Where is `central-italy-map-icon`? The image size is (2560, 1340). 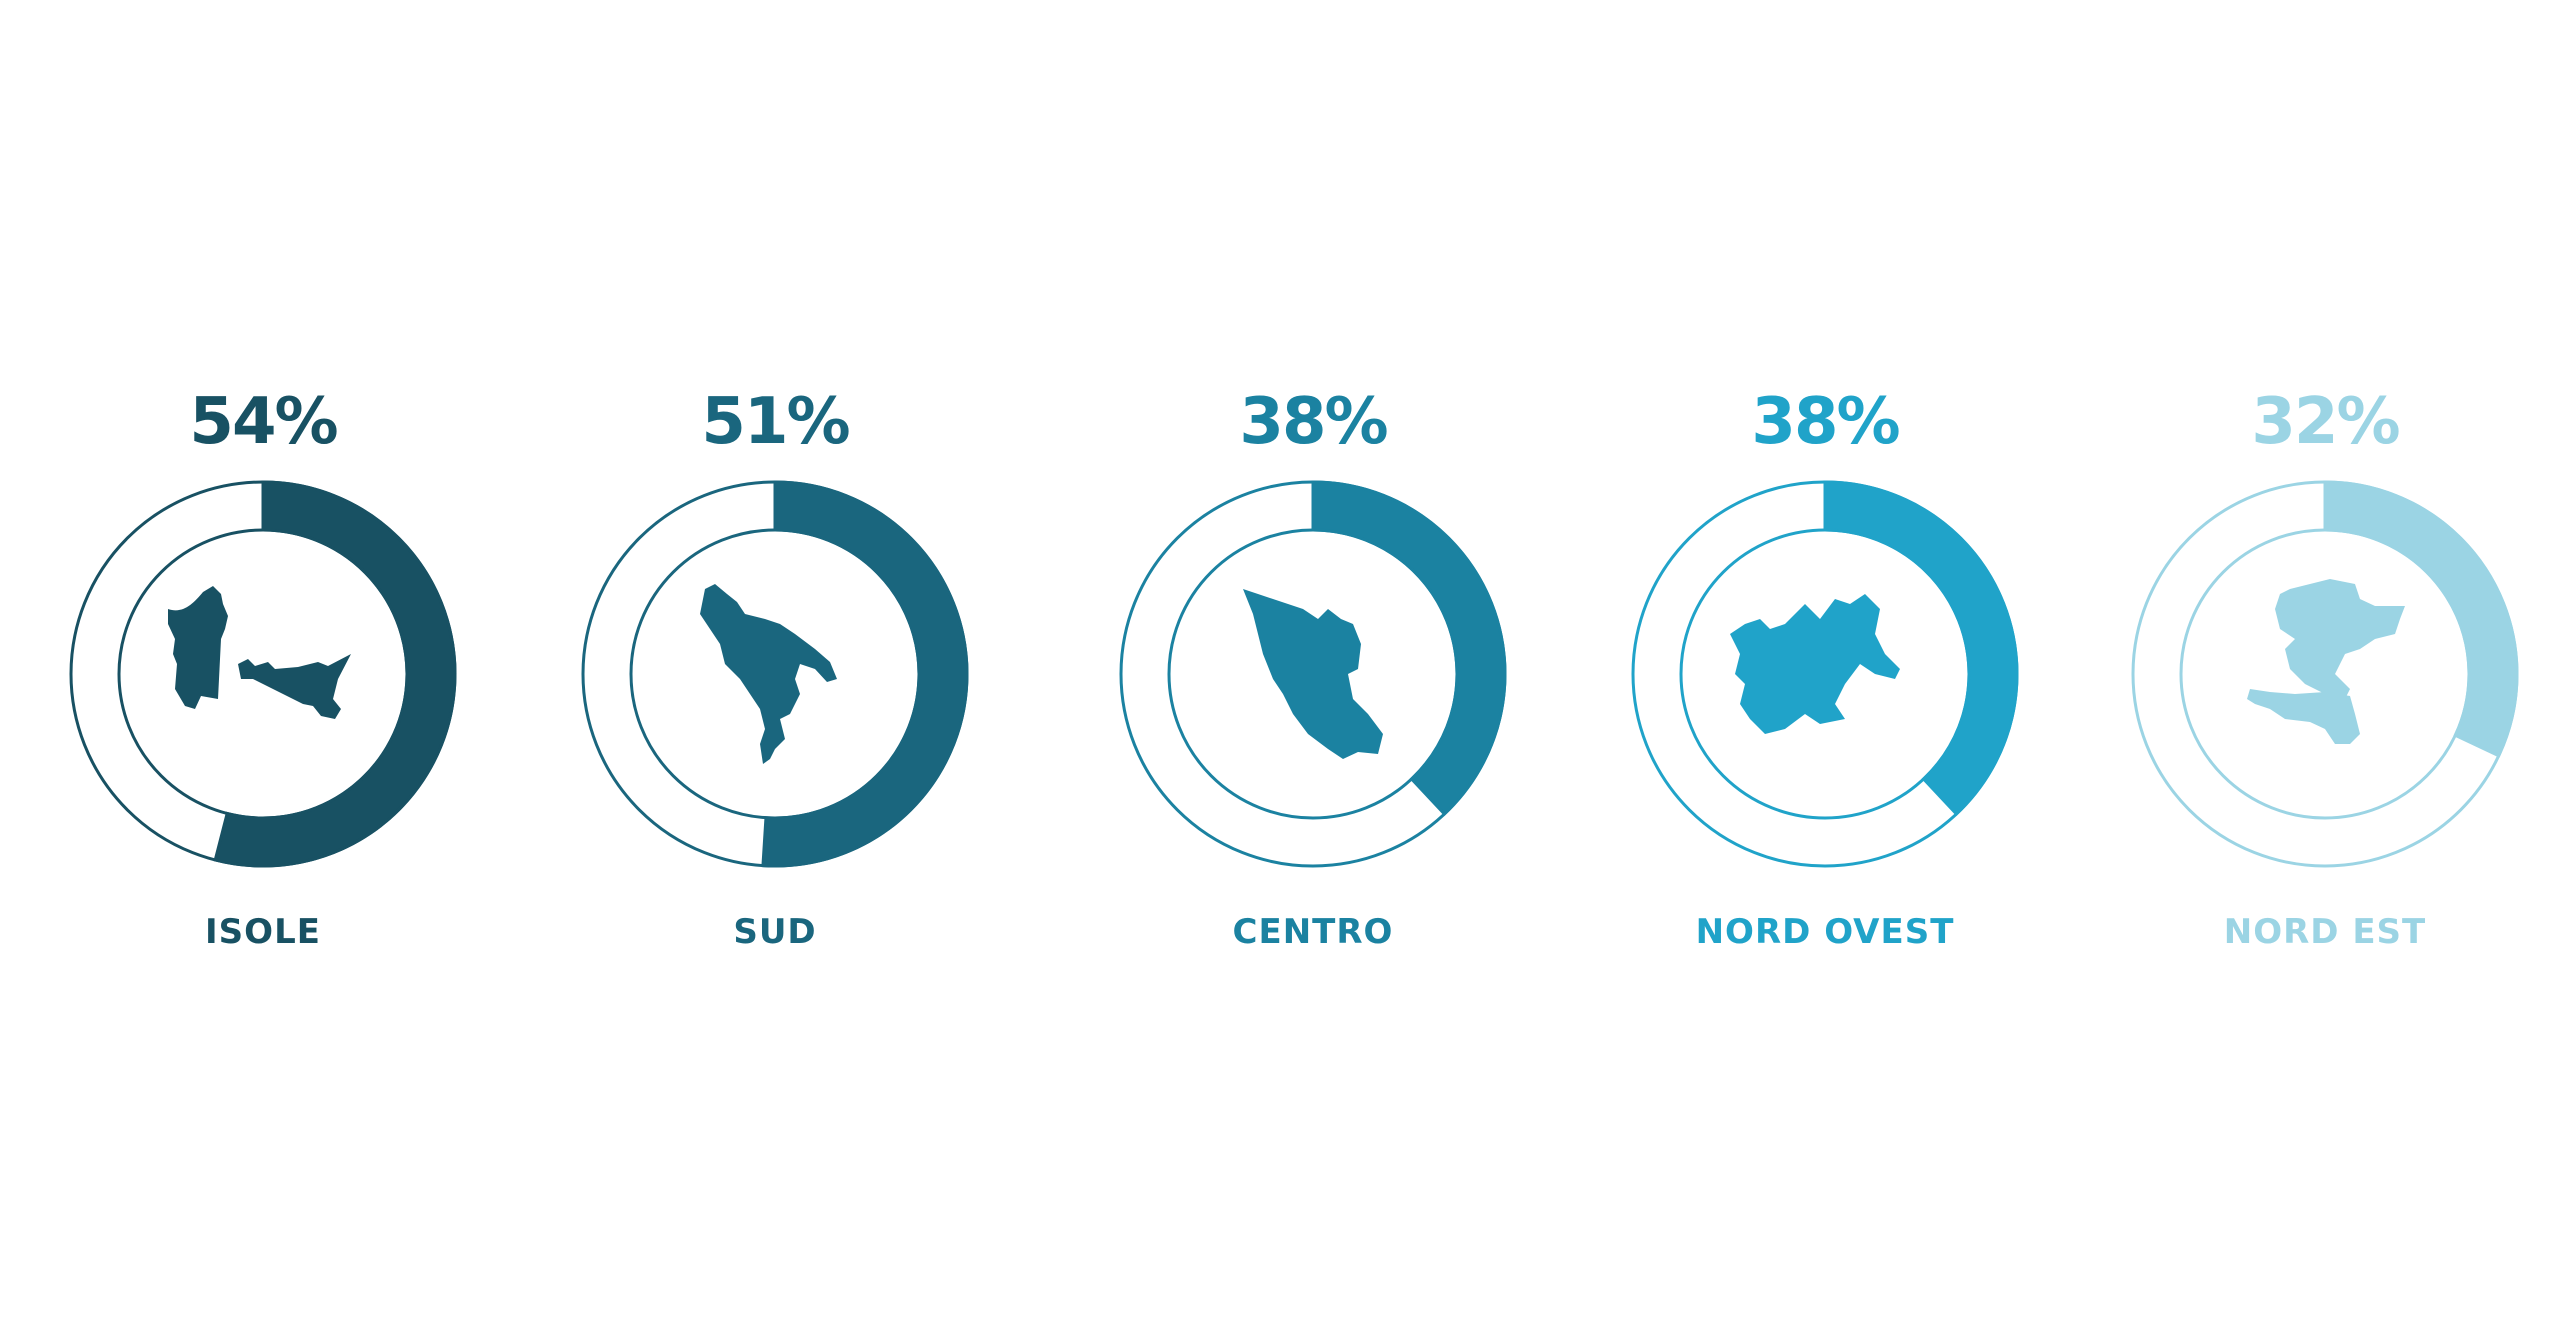
central-italy-map-icon is located at coordinates (1313, 674).